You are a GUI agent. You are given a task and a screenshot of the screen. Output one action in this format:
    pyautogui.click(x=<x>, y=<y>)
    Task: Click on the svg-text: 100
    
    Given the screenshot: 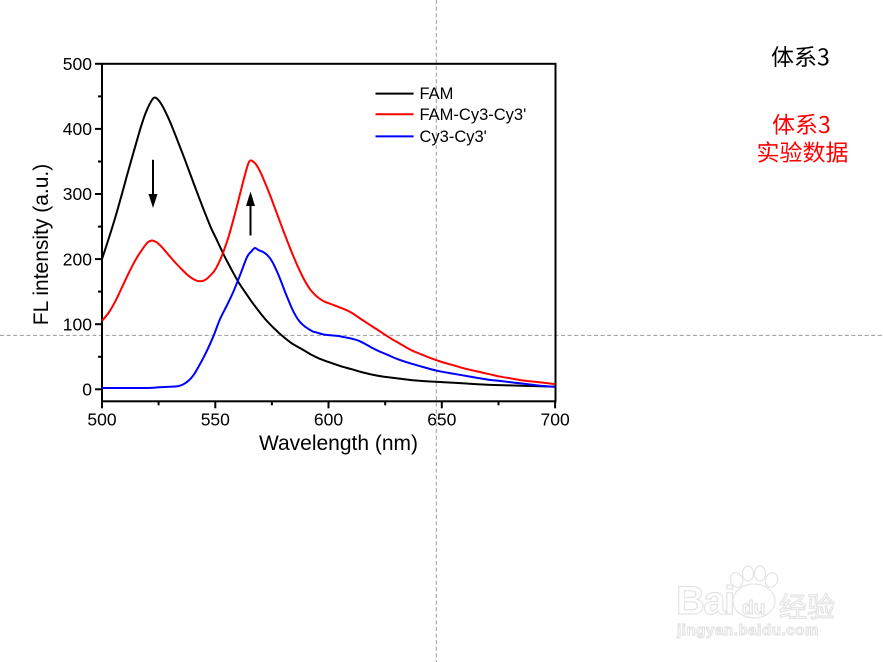 What is the action you would take?
    pyautogui.click(x=77, y=324)
    